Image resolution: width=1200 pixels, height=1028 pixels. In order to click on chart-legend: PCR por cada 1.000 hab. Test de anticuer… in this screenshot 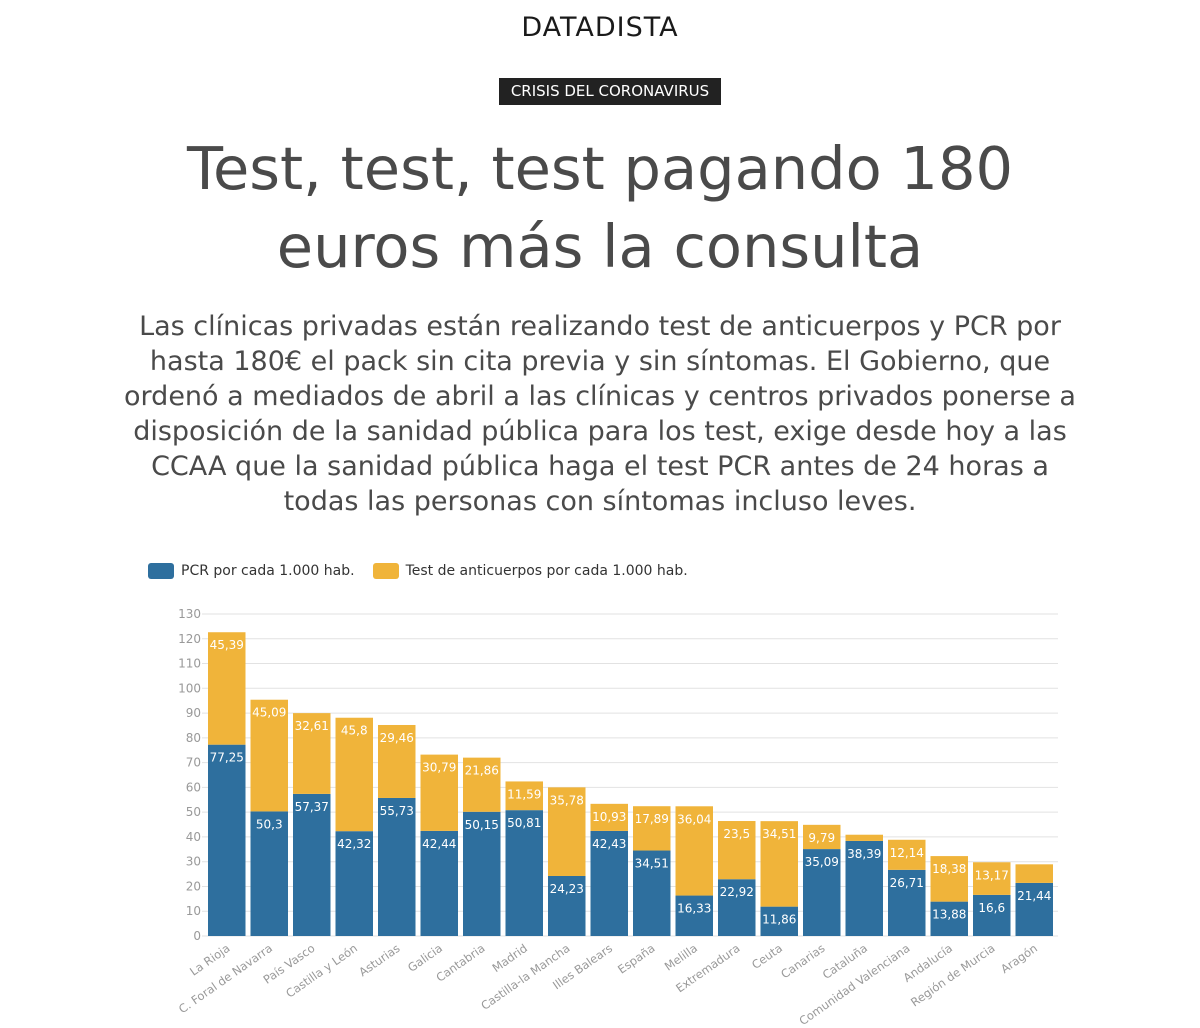, I will do `click(427, 571)`.